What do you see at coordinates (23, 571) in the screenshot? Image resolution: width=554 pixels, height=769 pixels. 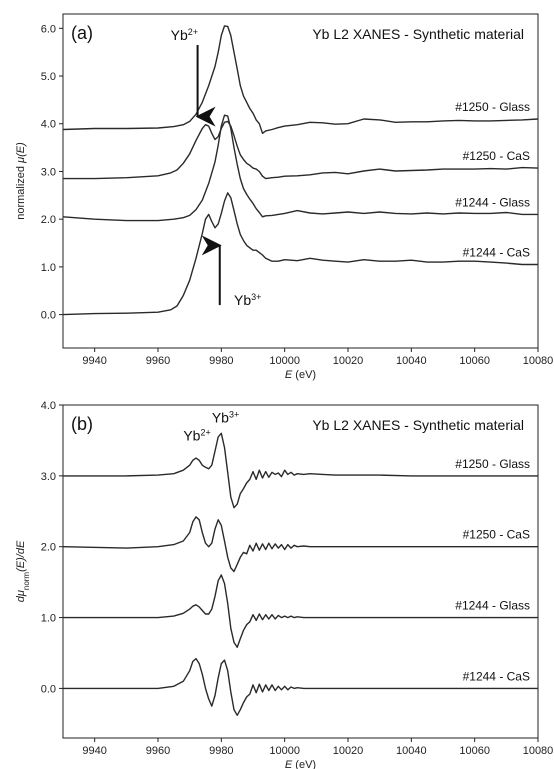 I see `y-axis-label: dμnorm(E)/dE` at bounding box center [23, 571].